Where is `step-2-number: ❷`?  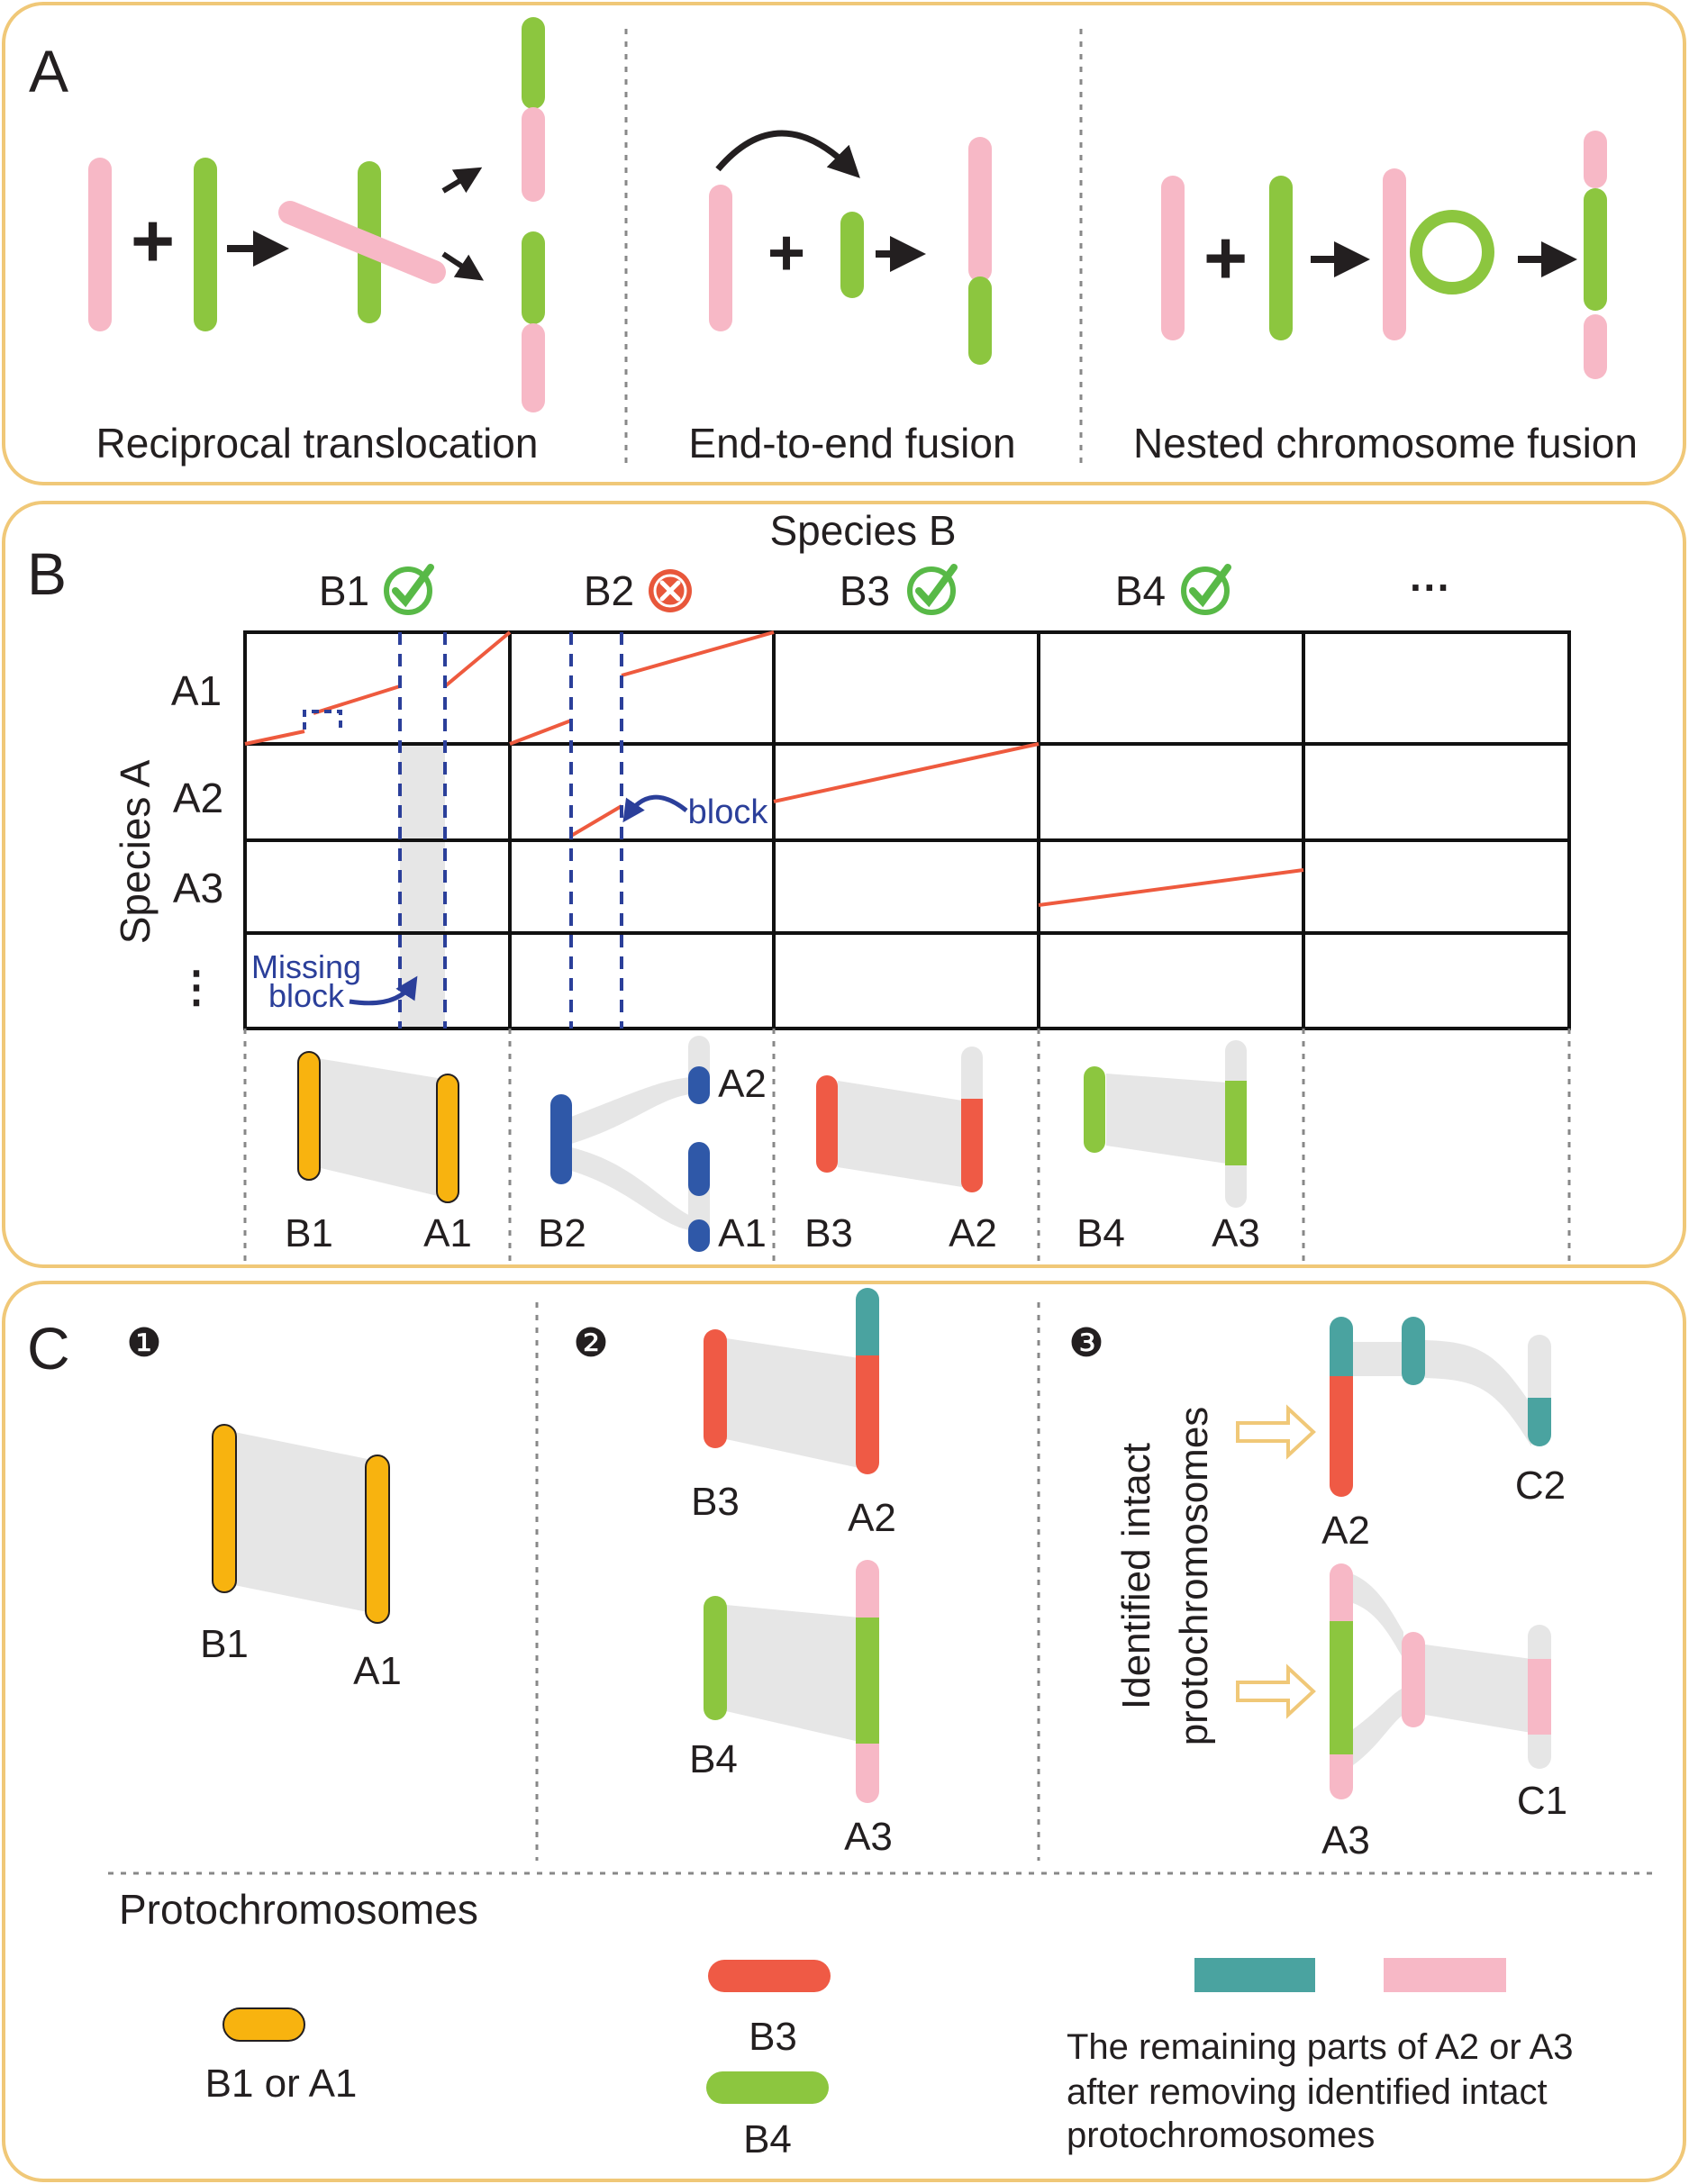
step-2-number: ❷ is located at coordinates (590, 1343).